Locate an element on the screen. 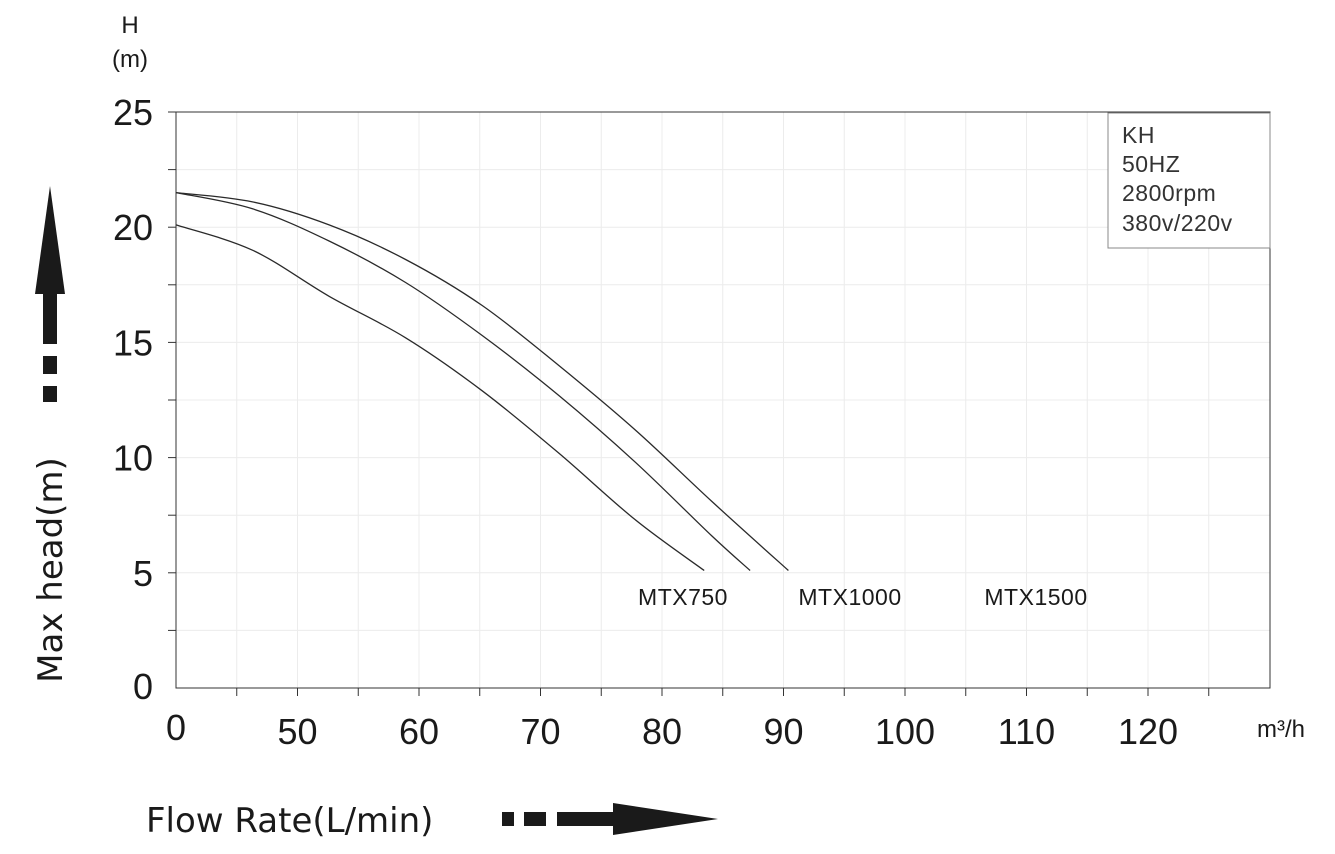  series-label-mtx1500: MTX1500 is located at coordinates (1035, 597).